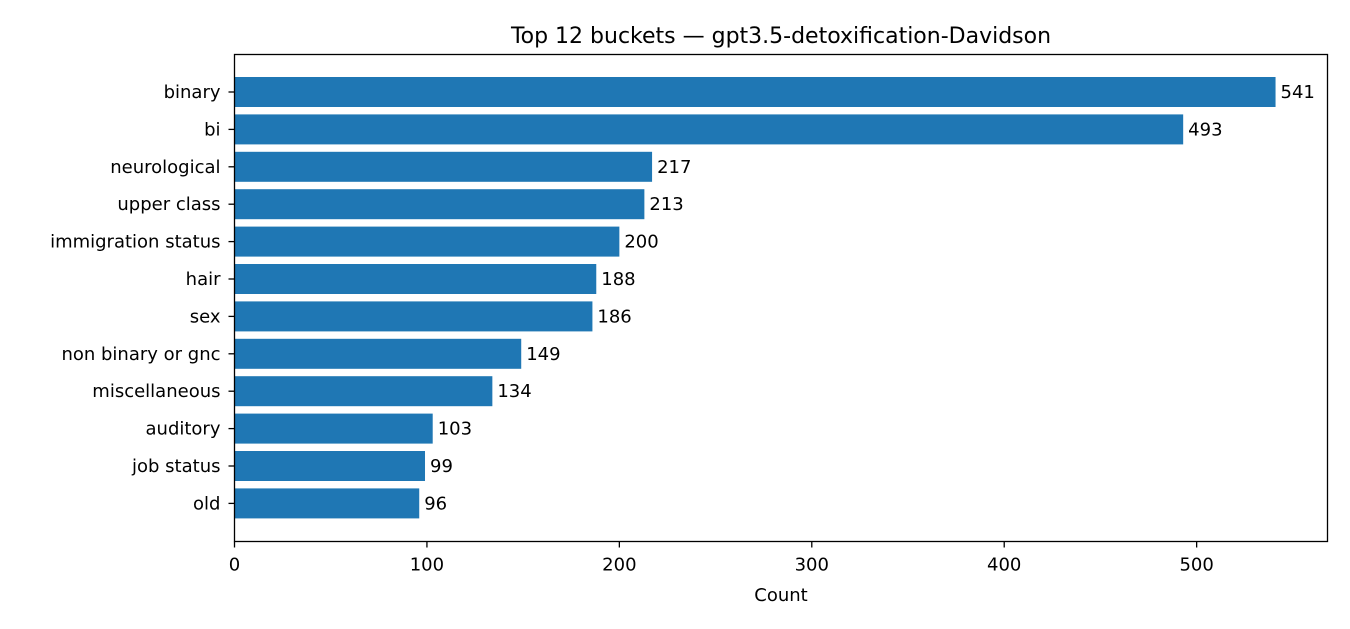 This screenshot has width=1350, height=629. I want to click on y-tick-label: miscellaneous, so click(156, 391).